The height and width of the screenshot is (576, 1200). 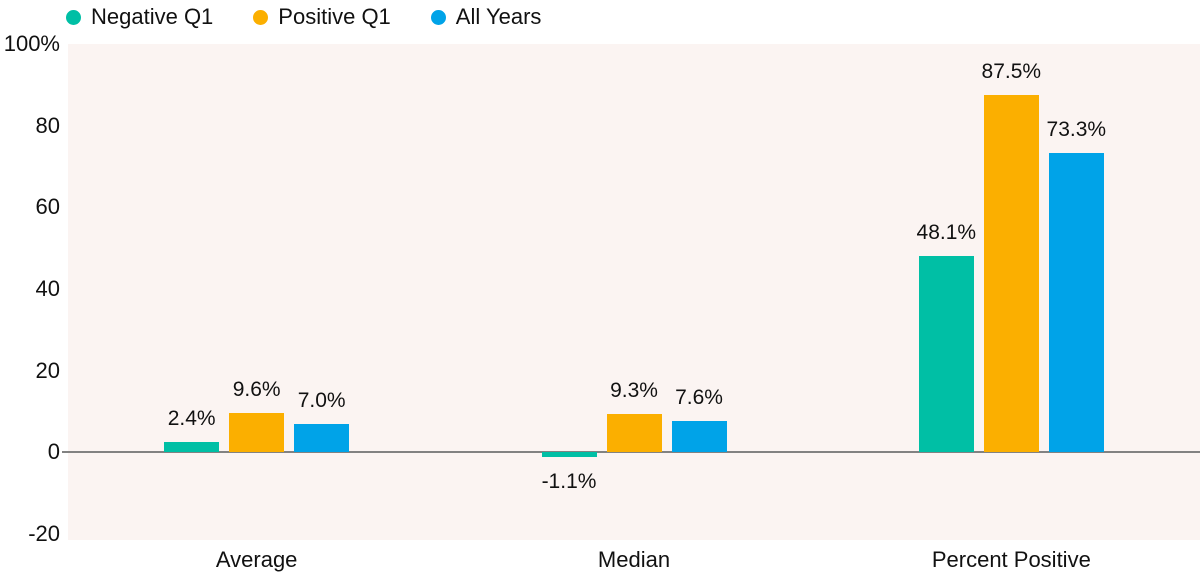 What do you see at coordinates (47, 370) in the screenshot?
I see `y-axis-tick-label: 20` at bounding box center [47, 370].